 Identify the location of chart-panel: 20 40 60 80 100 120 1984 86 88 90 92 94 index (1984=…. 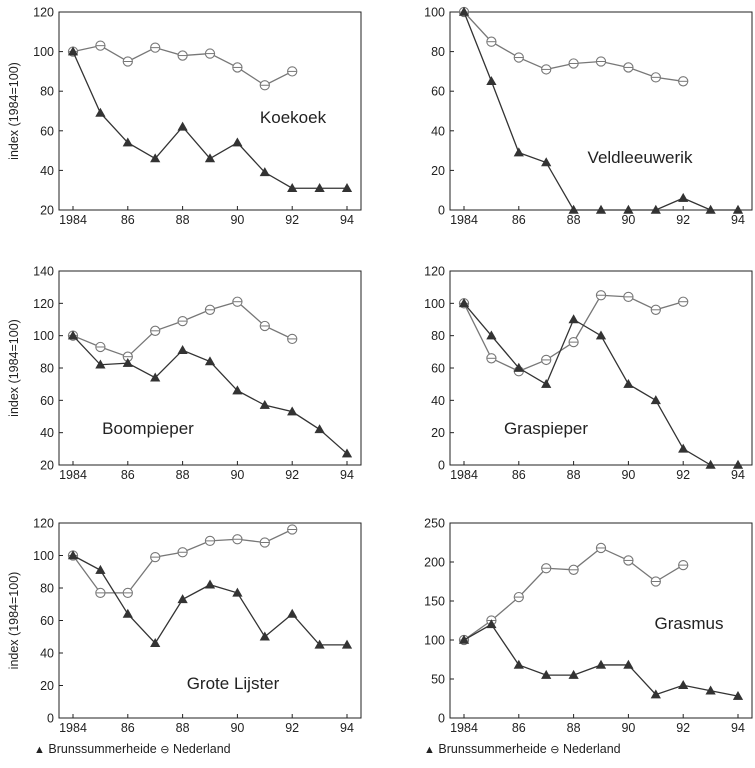
(184, 116).